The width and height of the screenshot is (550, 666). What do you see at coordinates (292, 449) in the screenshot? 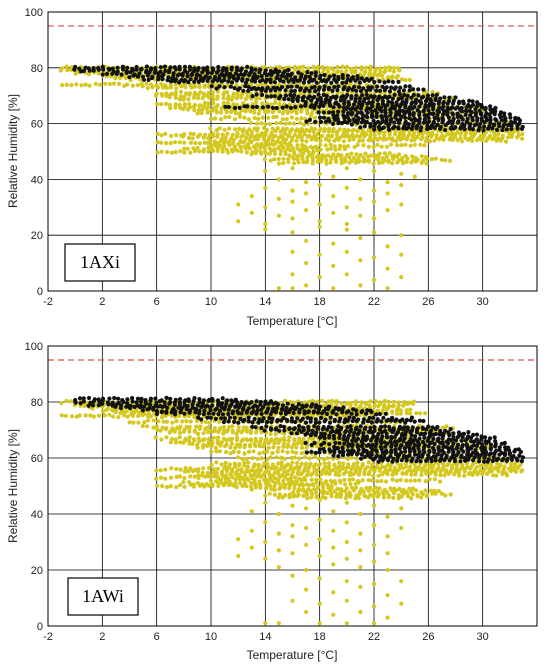
I see `series` at bounding box center [292, 449].